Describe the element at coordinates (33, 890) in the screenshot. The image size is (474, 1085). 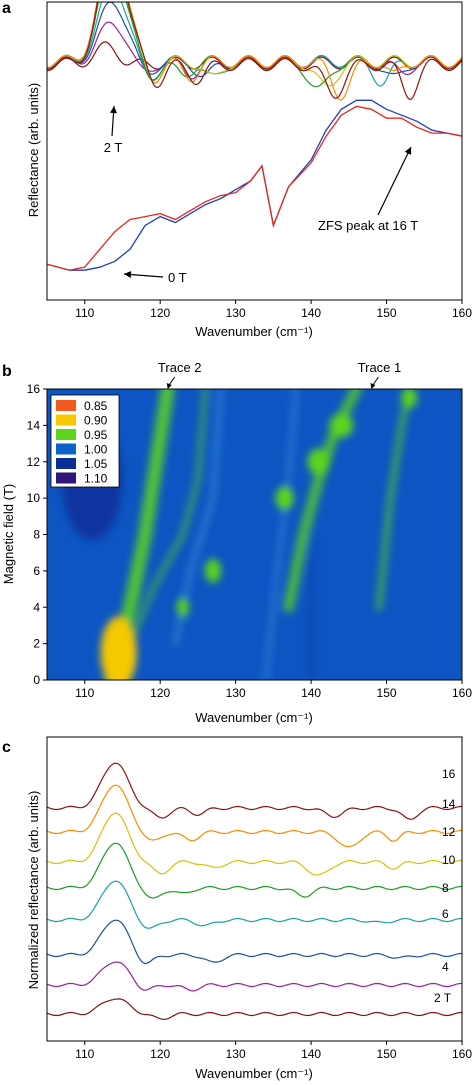
I see `chart-c-ylabel: Normalized reflectance (arb. units)` at that location.